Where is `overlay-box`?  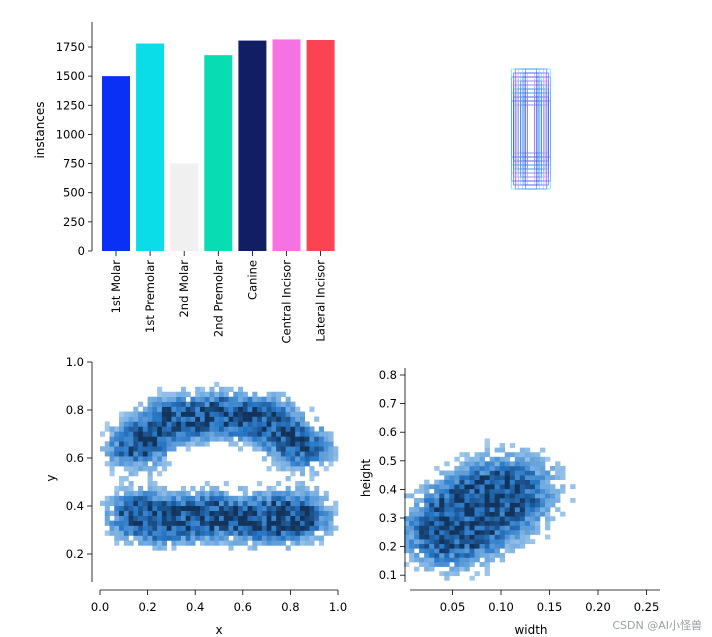
overlay-box is located at coordinates (531, 129).